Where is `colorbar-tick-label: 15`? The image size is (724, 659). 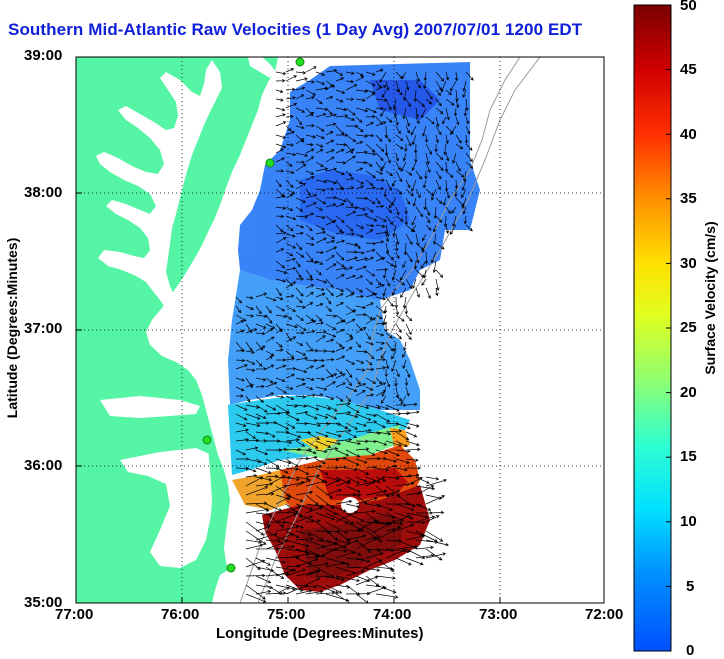 colorbar-tick-label: 15 is located at coordinates (688, 456).